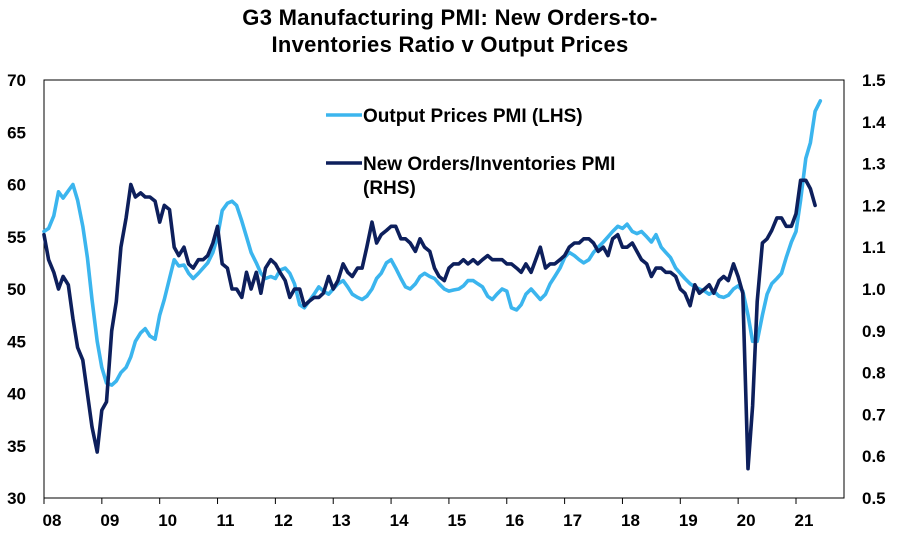  Describe the element at coordinates (16, 394) in the screenshot. I see `left-tick-label: 40` at that location.